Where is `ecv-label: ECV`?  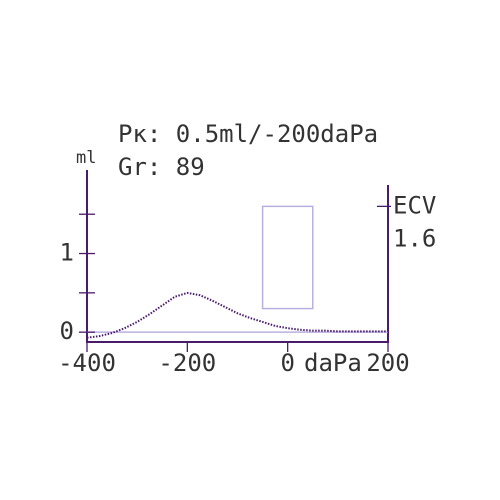
ecv-label: ECV is located at coordinates (414, 205).